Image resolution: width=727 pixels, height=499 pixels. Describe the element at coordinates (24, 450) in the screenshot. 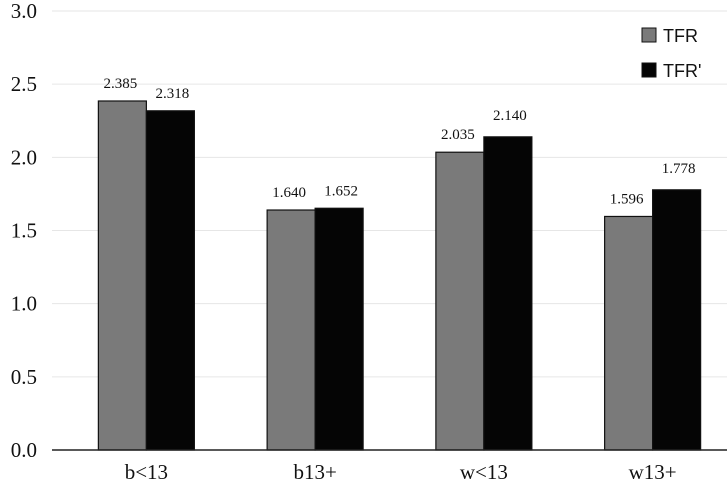

I see `y-tick-label: 0.0` at that location.